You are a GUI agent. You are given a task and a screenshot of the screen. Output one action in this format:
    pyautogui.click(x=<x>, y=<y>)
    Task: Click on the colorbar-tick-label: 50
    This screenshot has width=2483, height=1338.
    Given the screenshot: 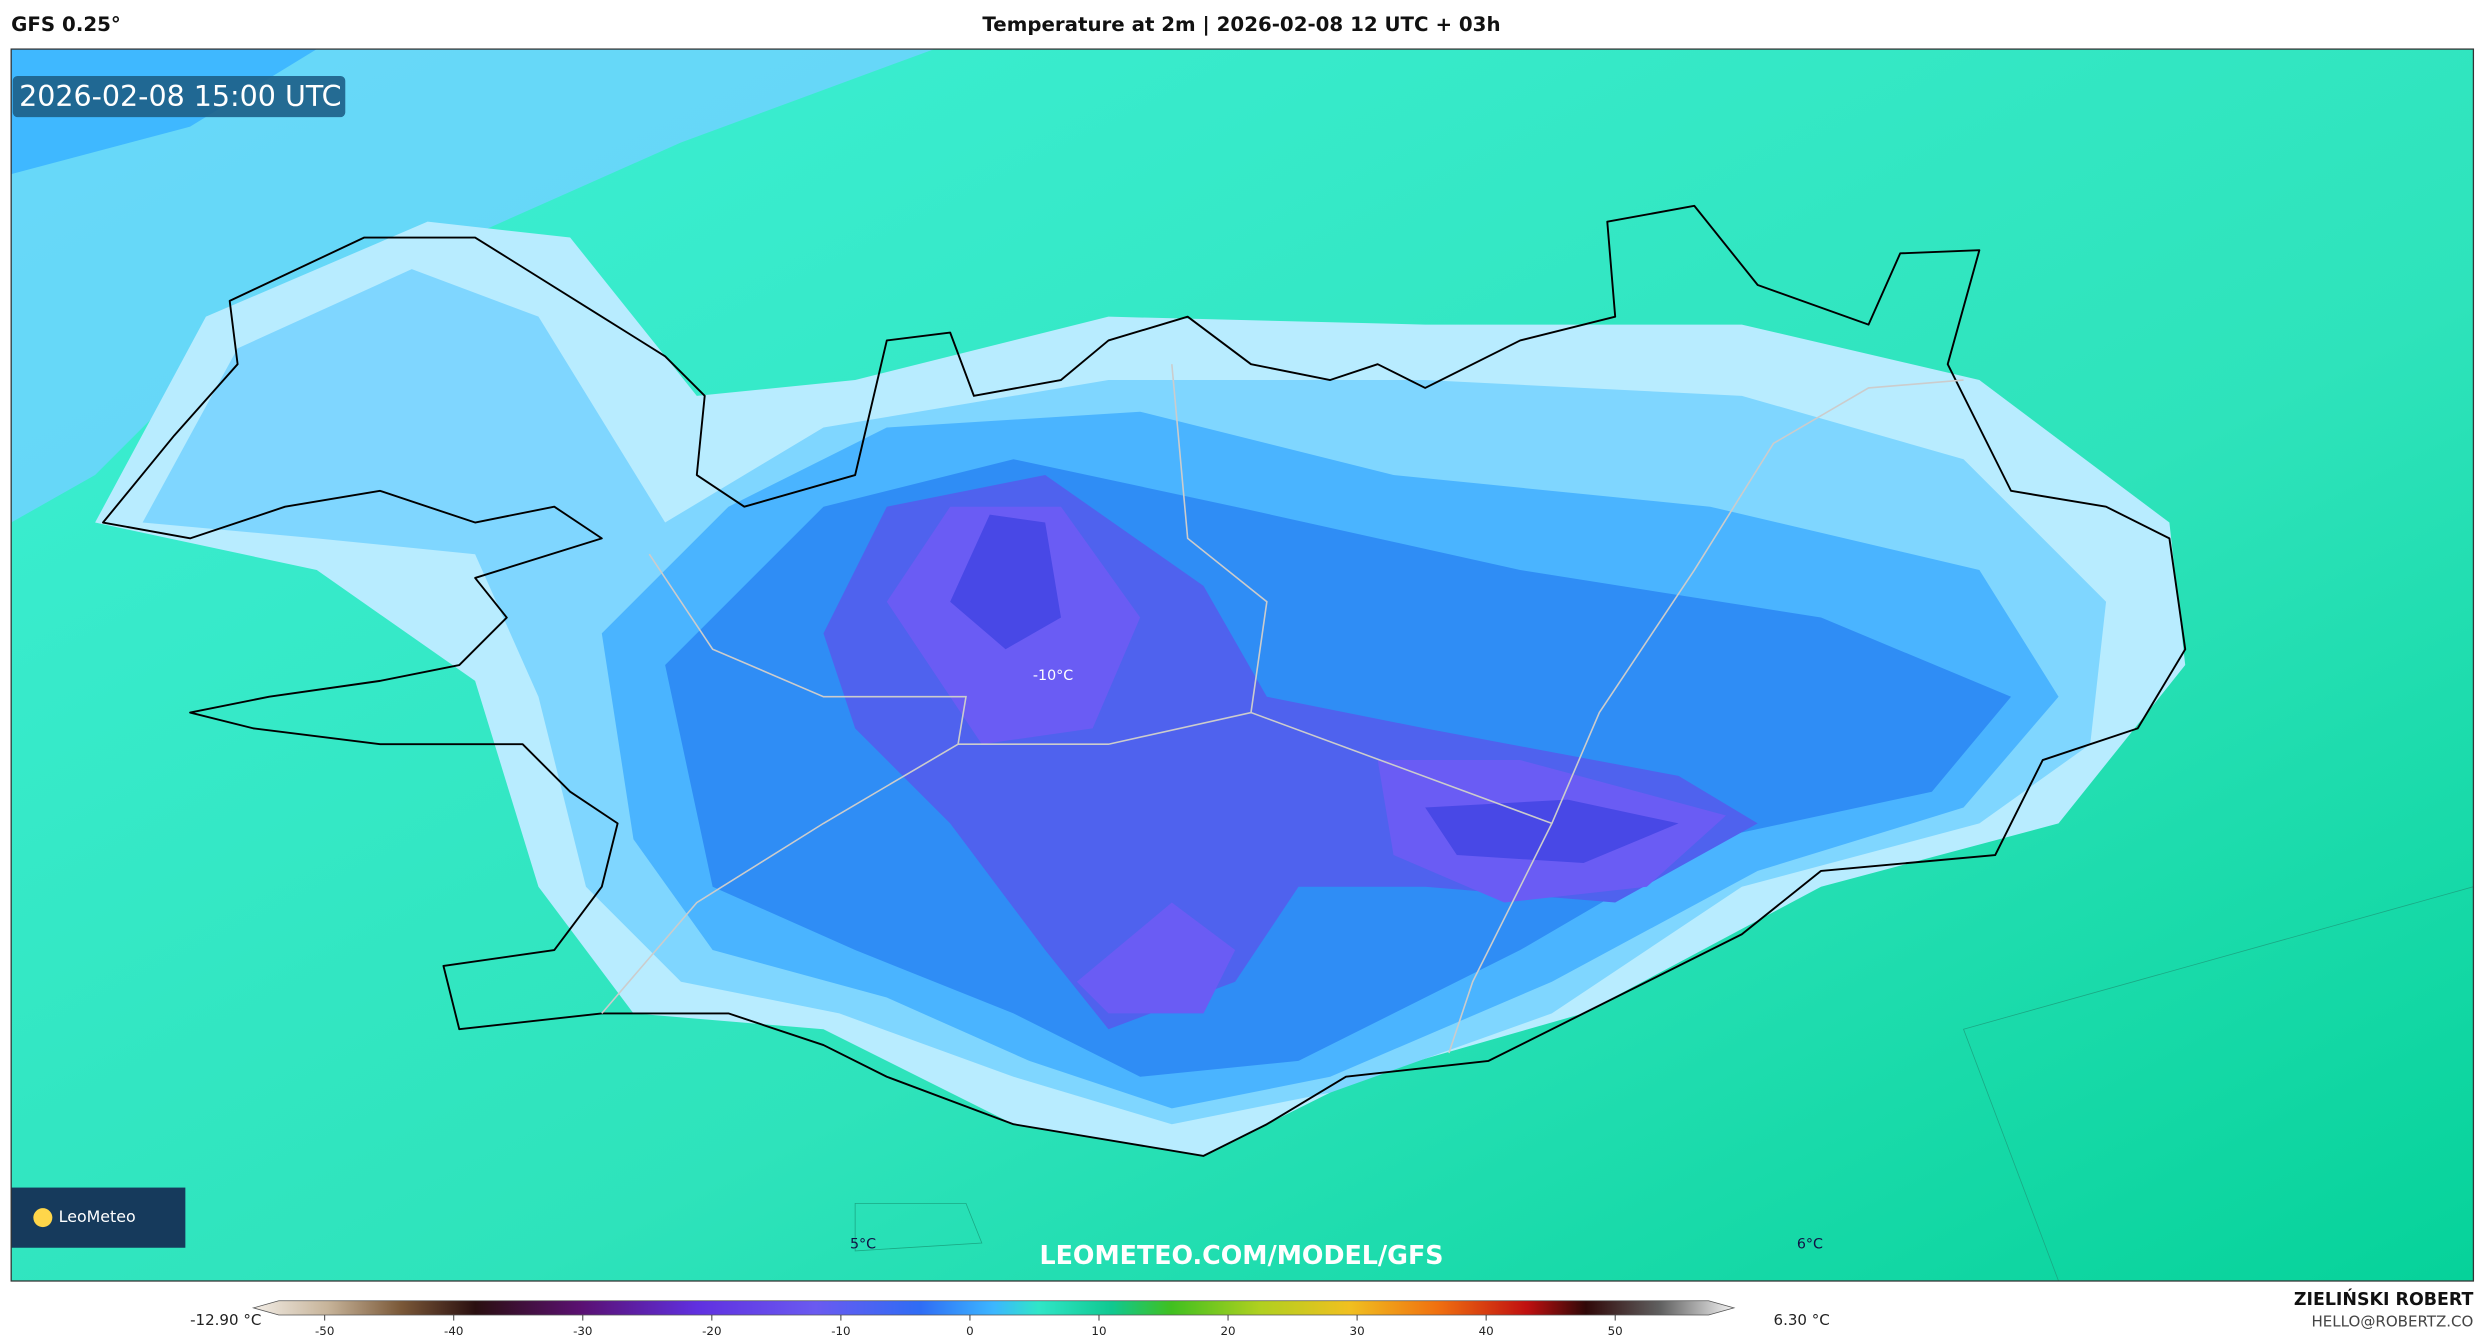 What is the action you would take?
    pyautogui.click(x=1615, y=1331)
    